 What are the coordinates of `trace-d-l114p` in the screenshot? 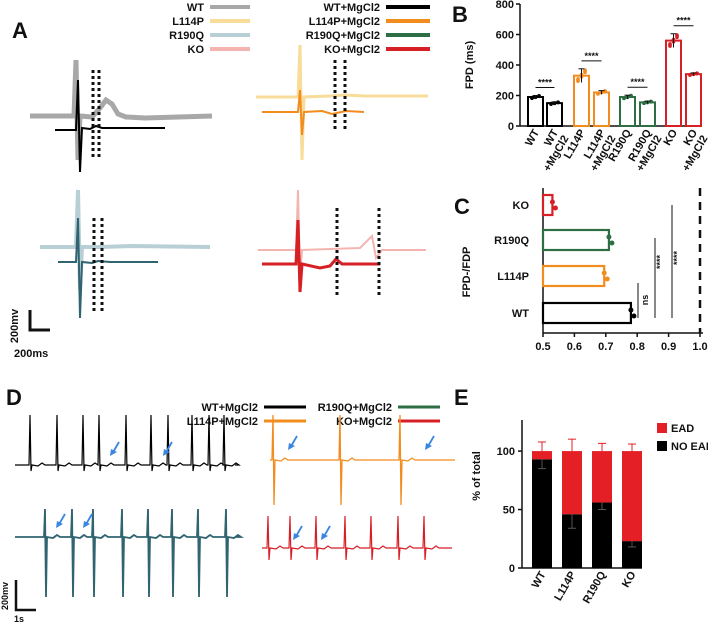 It's located at (362, 460).